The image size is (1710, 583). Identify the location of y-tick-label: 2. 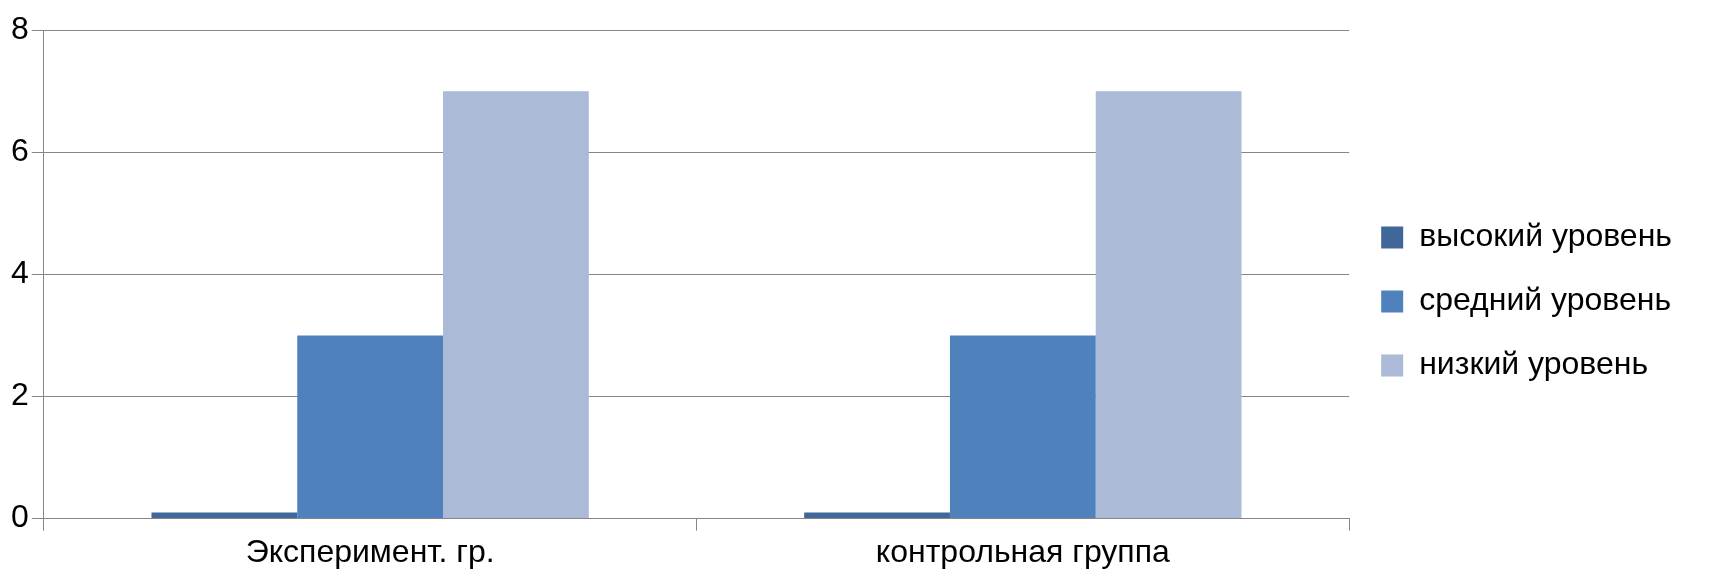
(20, 394).